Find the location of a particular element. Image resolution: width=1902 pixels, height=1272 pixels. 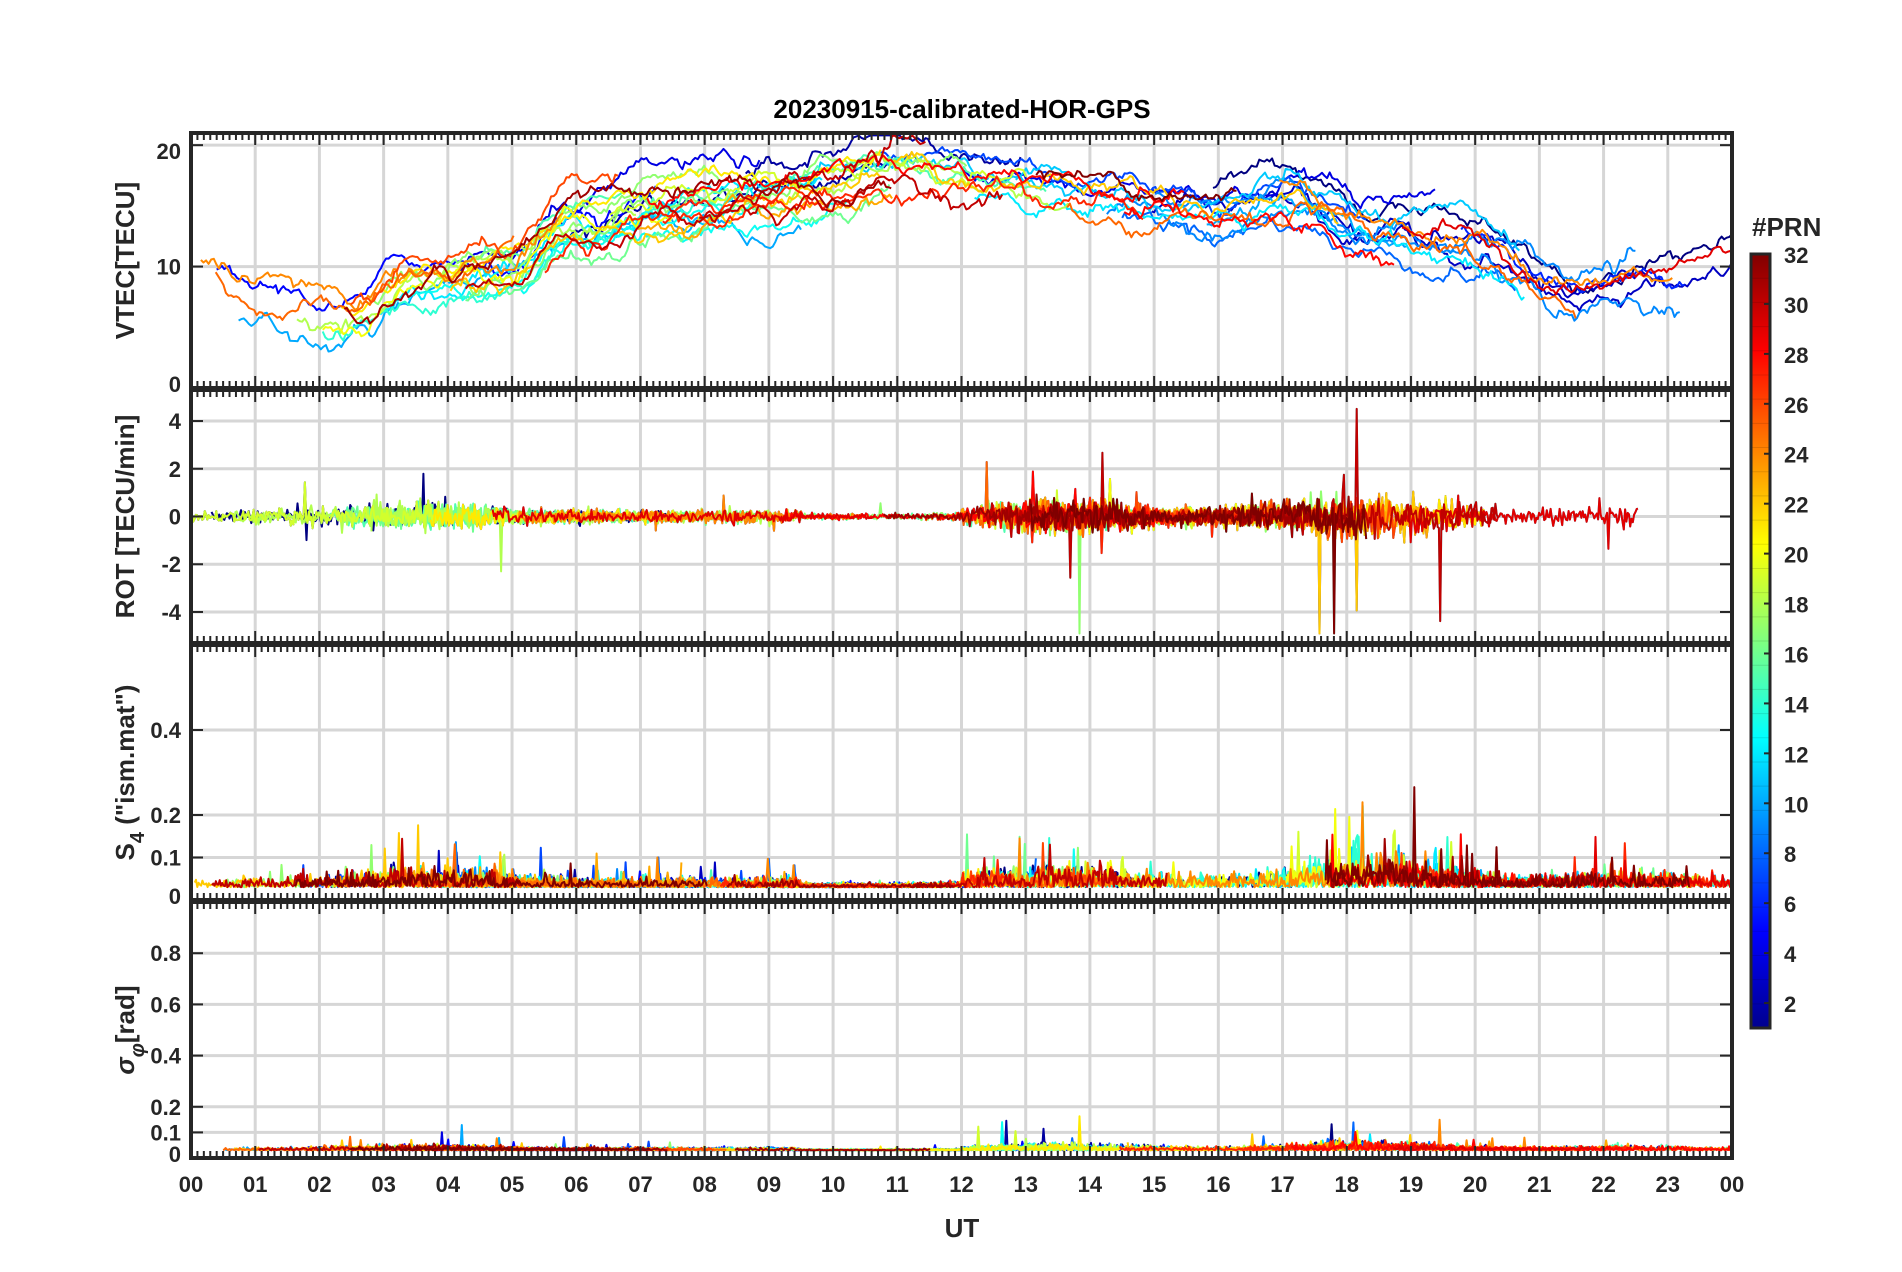

ylabel-tail: [rad] is located at coordinates (125, 1014).